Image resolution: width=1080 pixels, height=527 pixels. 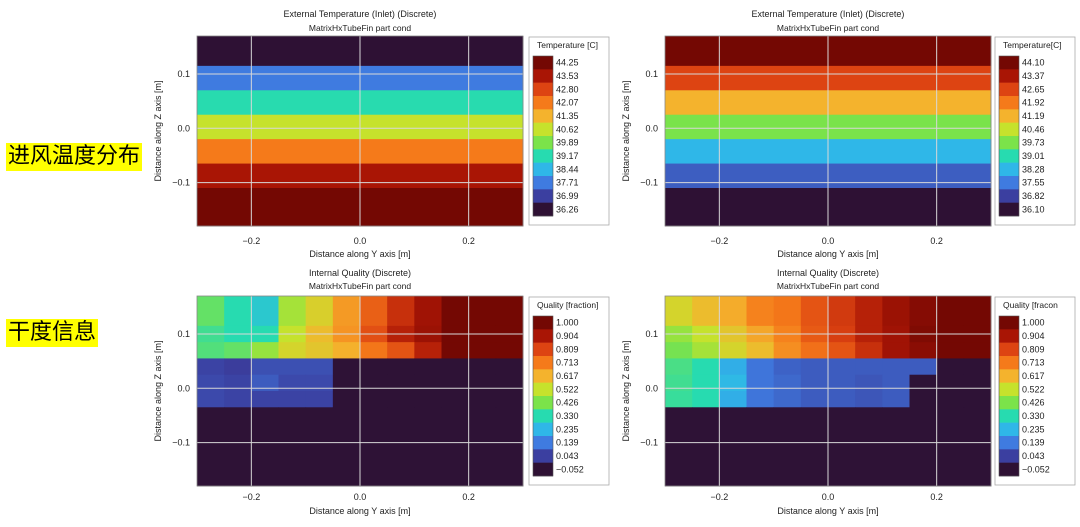 What do you see at coordinates (567, 209) in the screenshot?
I see `colorbar-tick-label: 36.26` at bounding box center [567, 209].